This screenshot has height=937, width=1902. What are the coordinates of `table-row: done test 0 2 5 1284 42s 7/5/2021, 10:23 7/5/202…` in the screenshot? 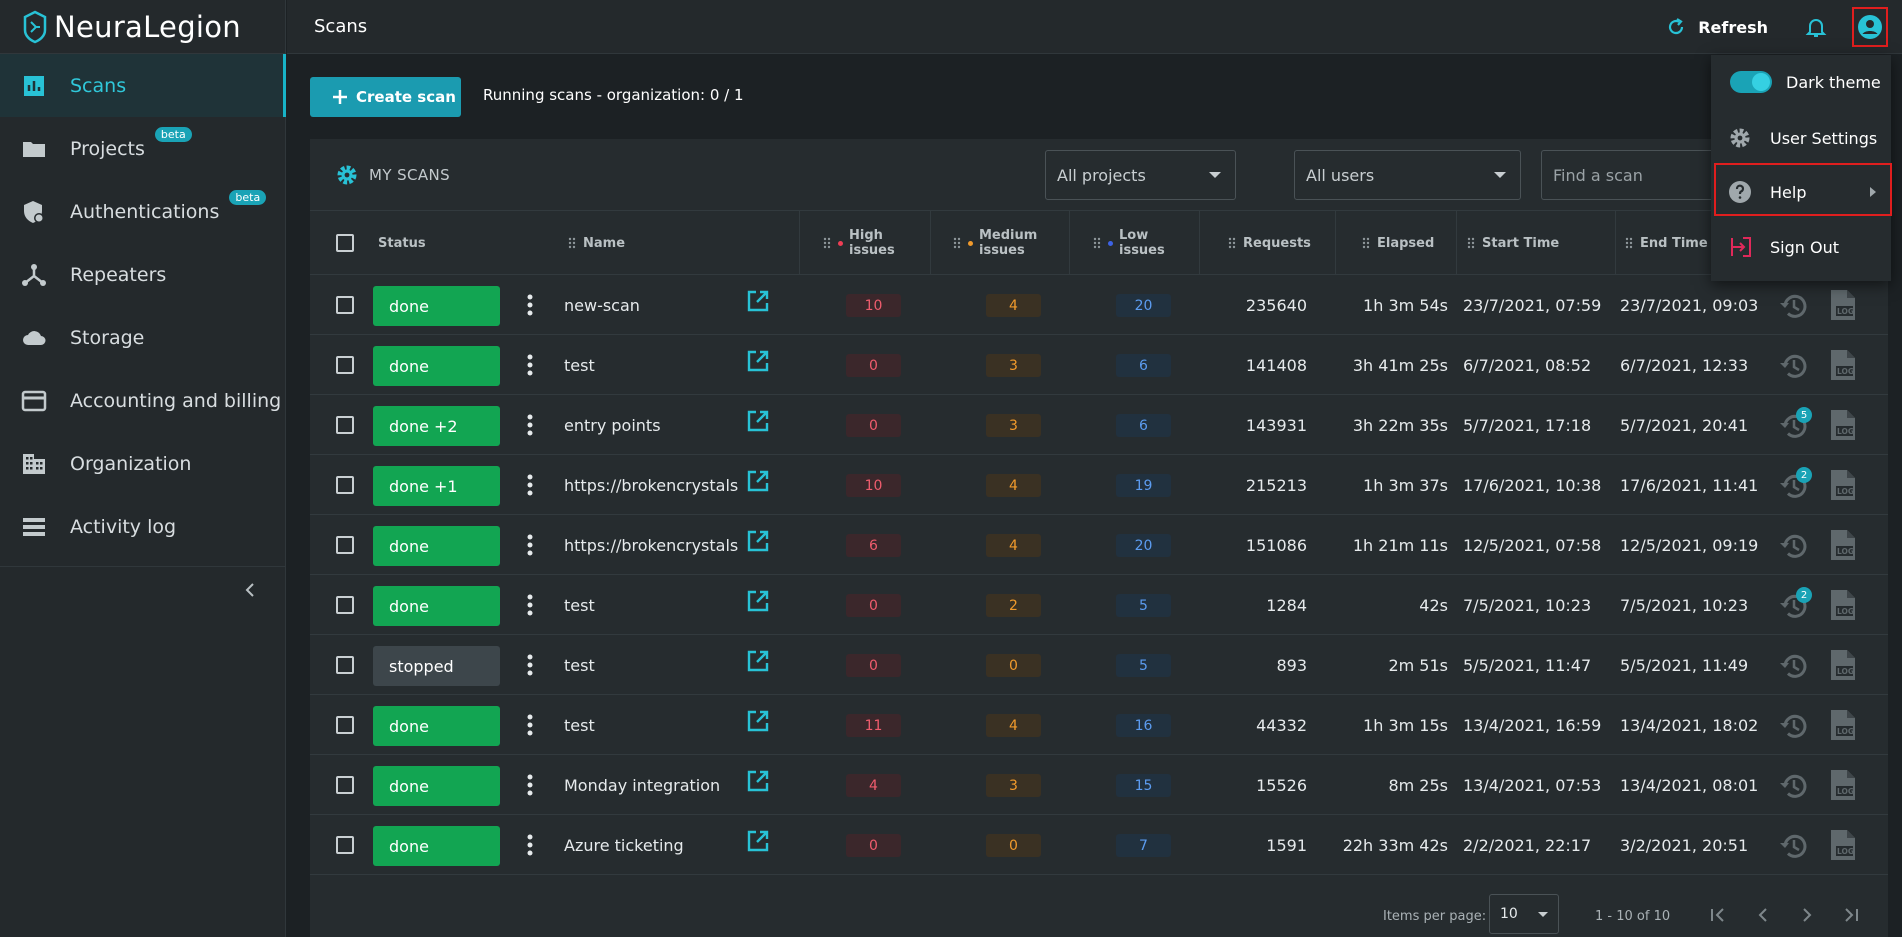 It's located at (1099, 605).